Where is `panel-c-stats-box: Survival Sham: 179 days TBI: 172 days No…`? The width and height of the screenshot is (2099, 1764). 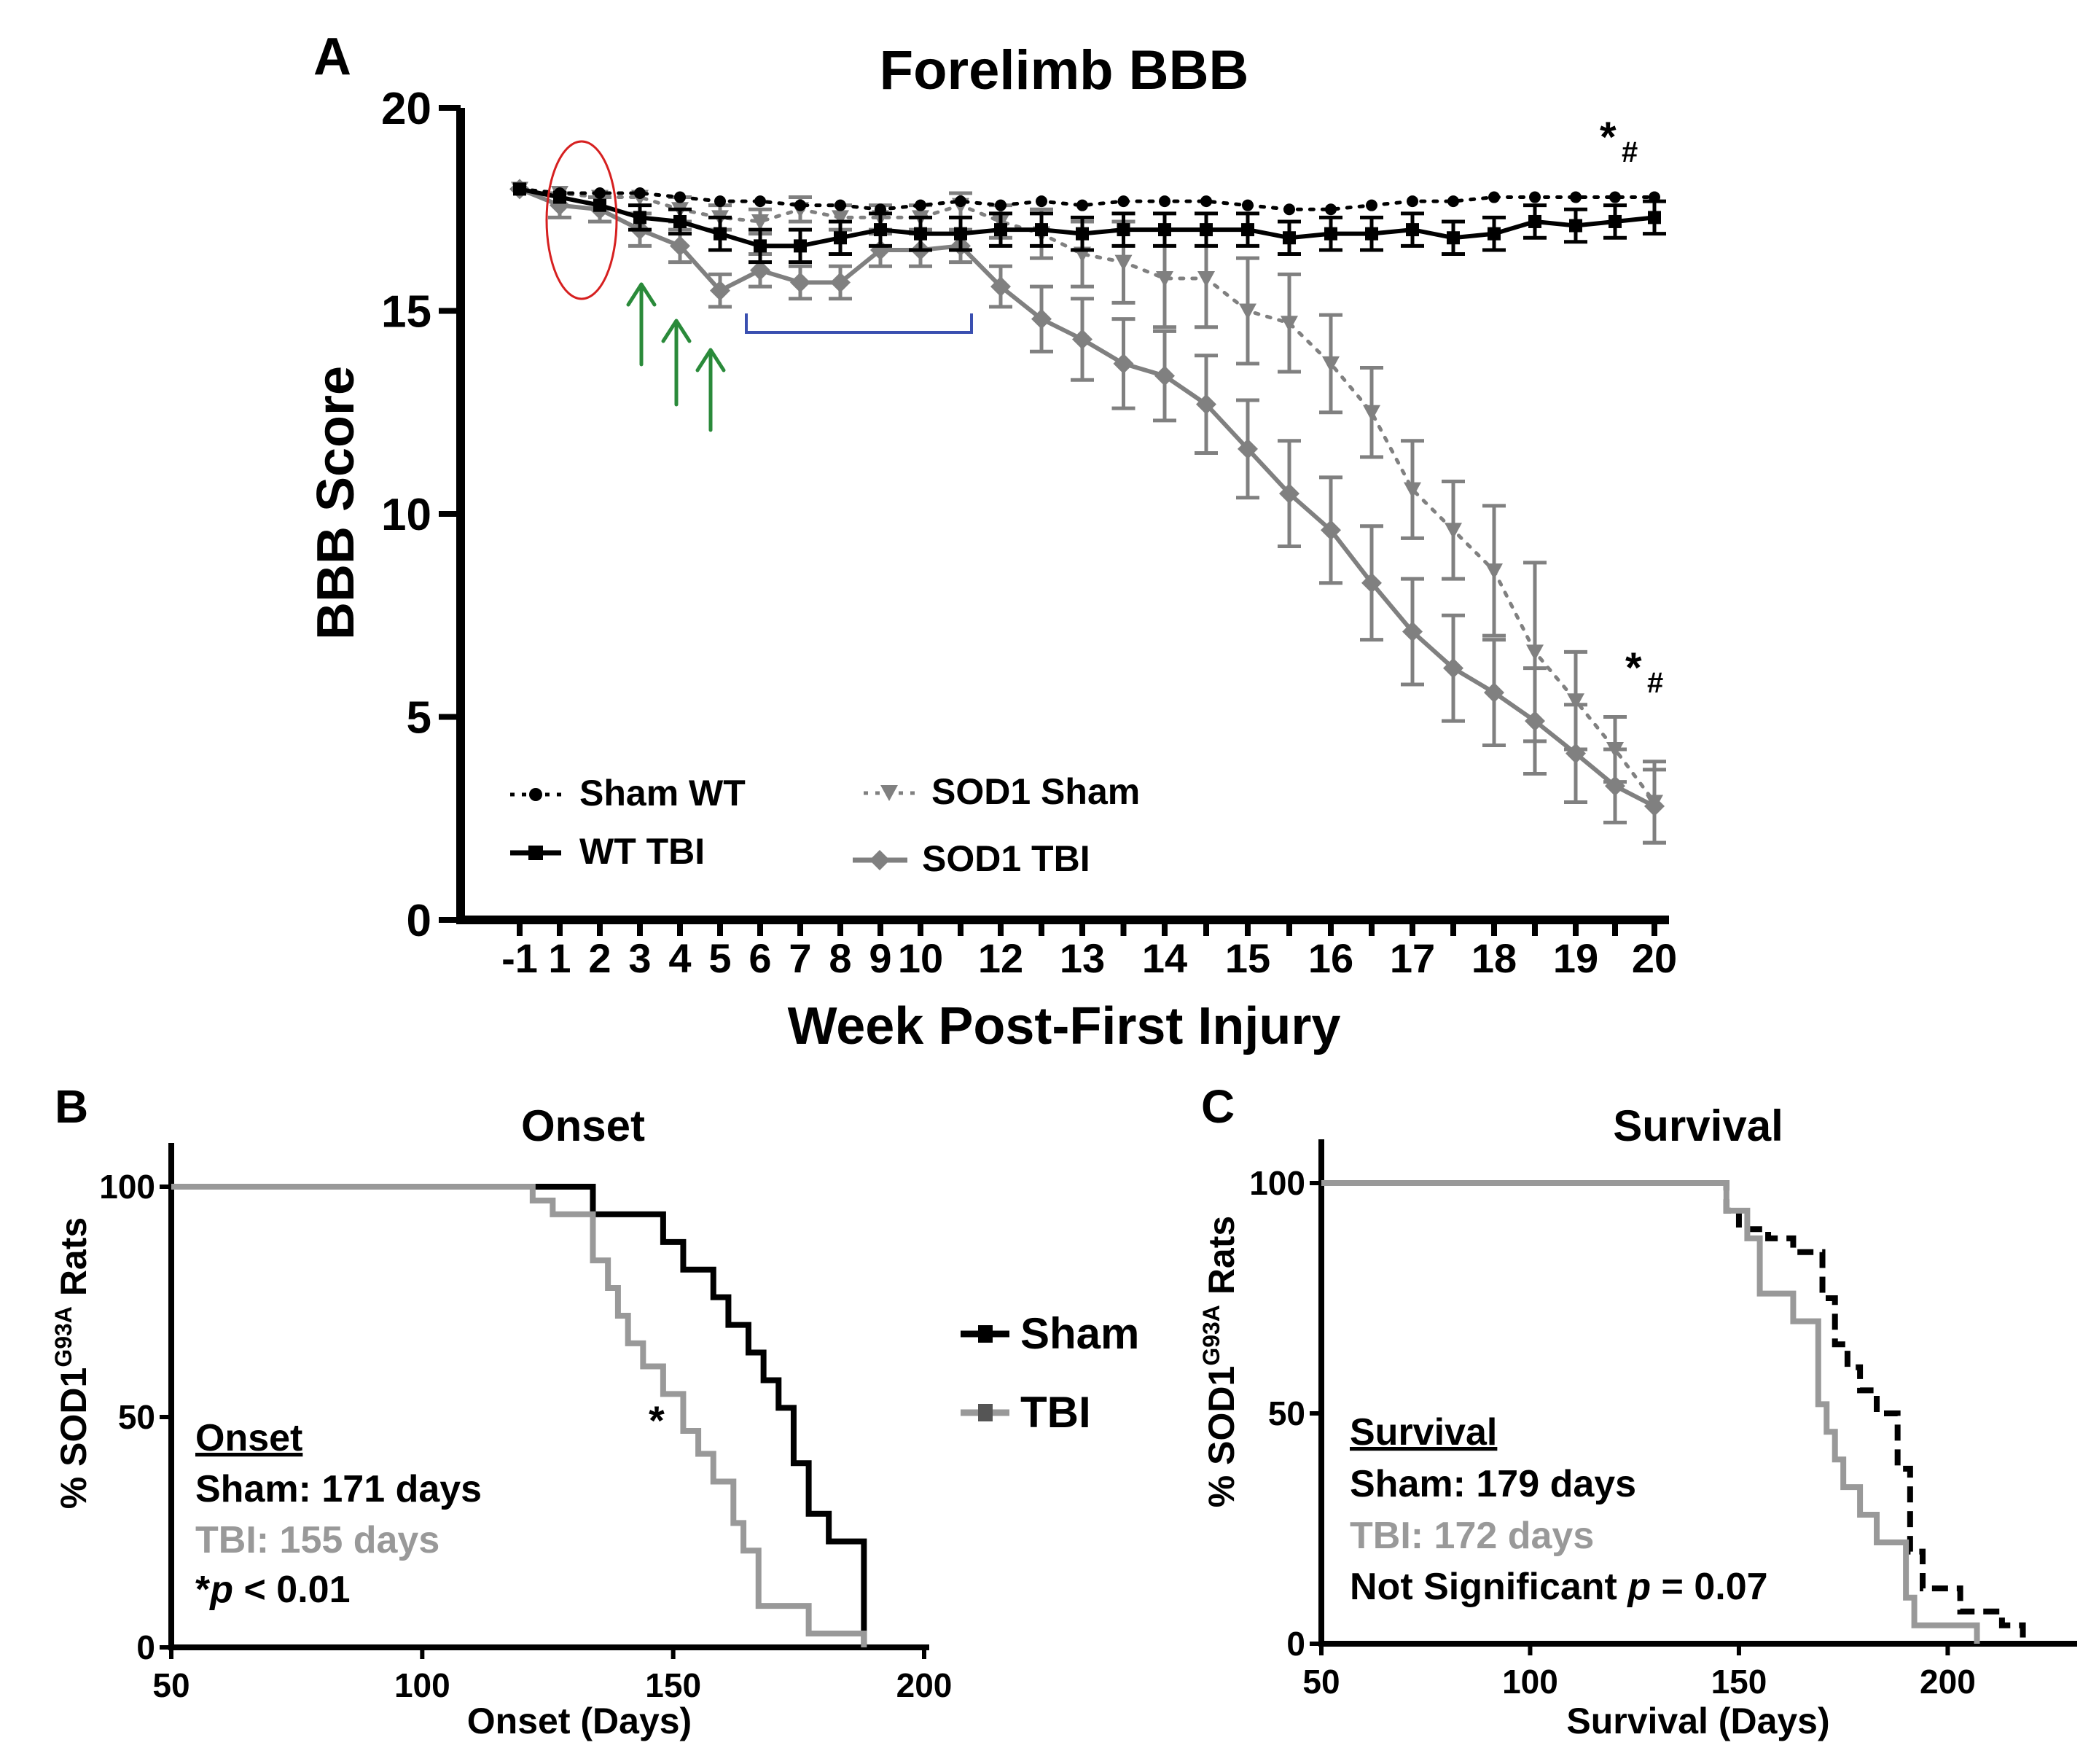
panel-c-stats-box: Survival Sham: 179 days TBI: 172 days No… is located at coordinates (1559, 1509).